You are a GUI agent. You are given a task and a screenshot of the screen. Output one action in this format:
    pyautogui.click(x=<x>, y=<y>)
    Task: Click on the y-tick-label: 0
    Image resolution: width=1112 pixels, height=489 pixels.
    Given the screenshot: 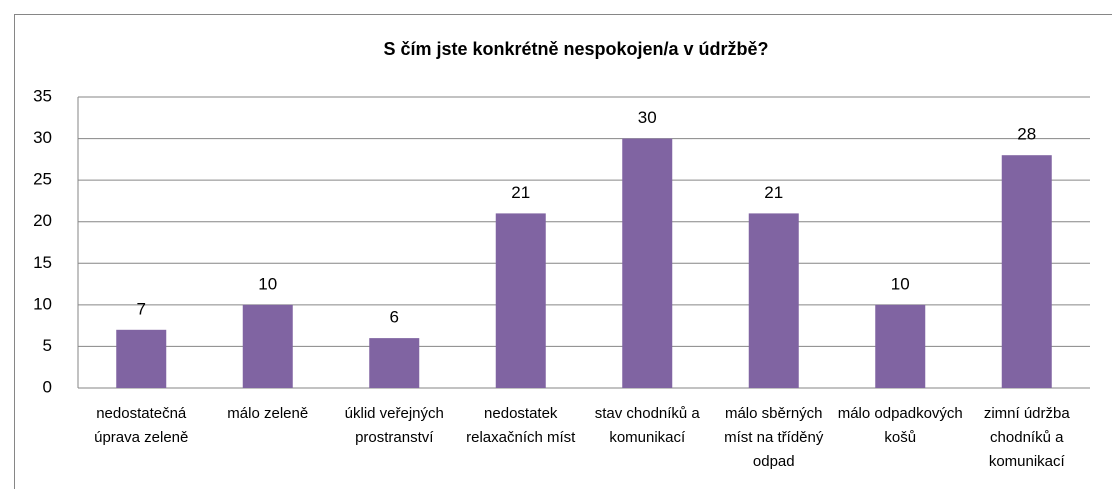 What is the action you would take?
    pyautogui.click(x=47, y=386)
    